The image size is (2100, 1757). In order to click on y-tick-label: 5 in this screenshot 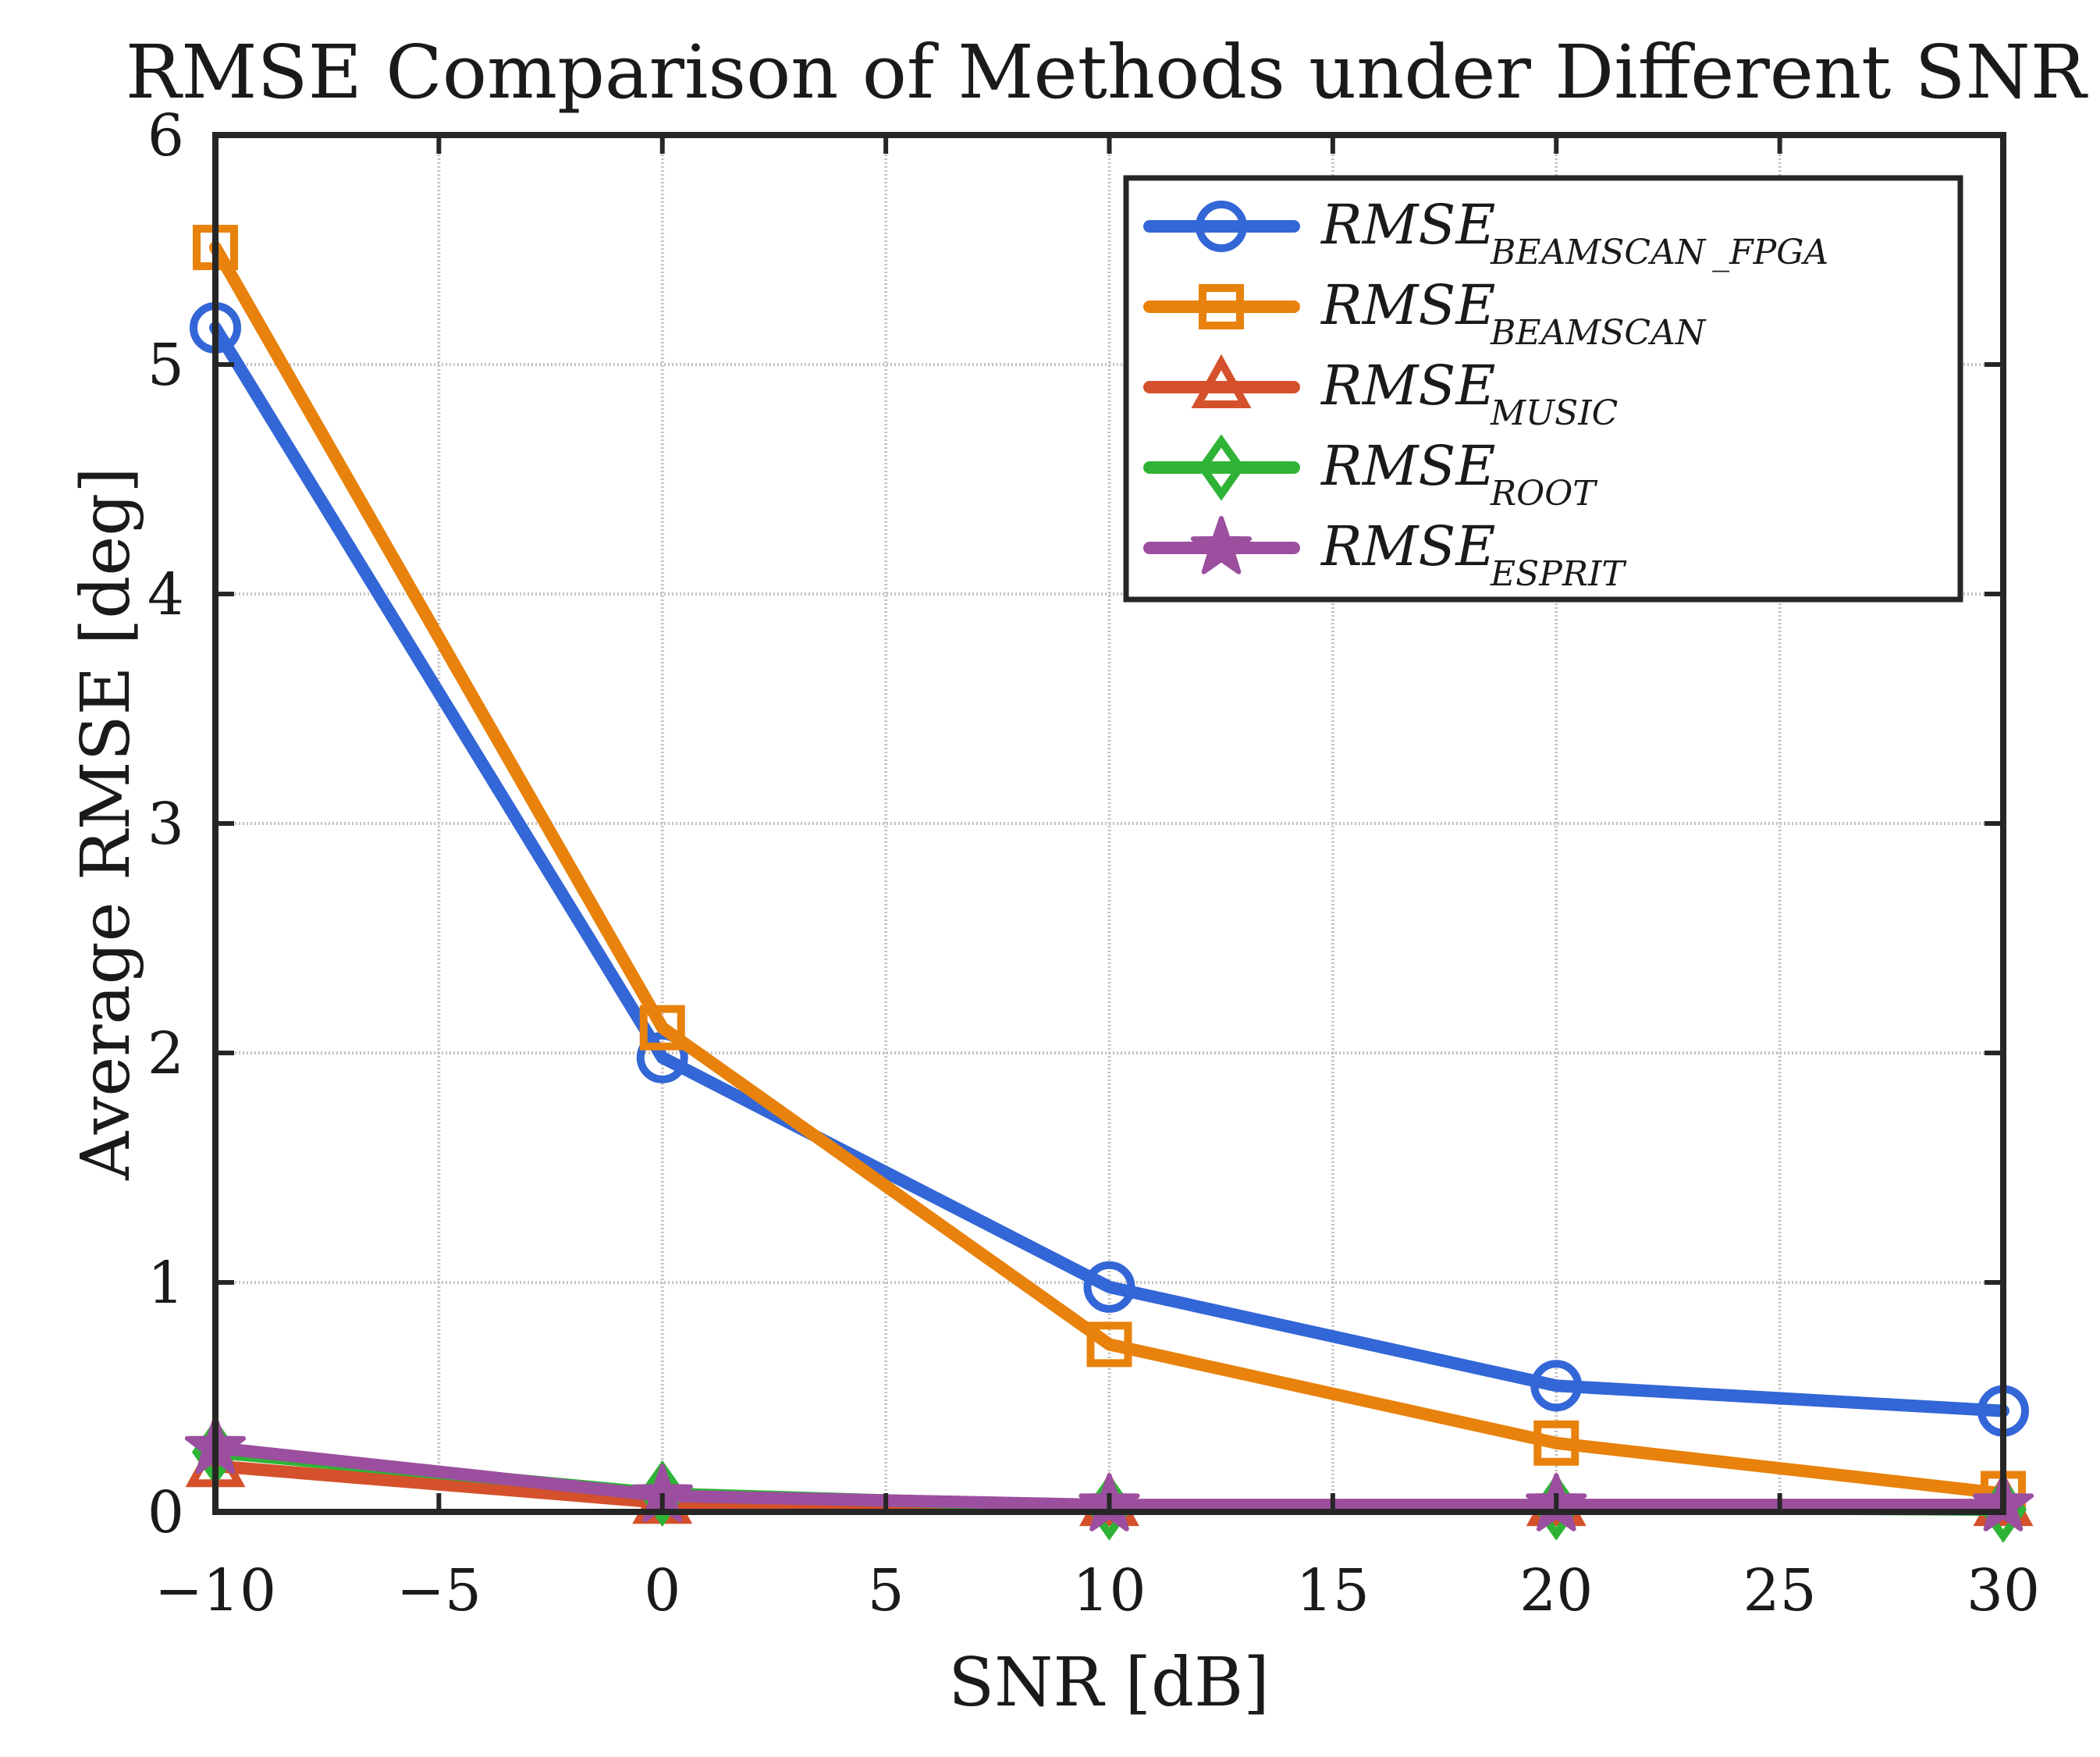, I will do `click(165, 365)`.